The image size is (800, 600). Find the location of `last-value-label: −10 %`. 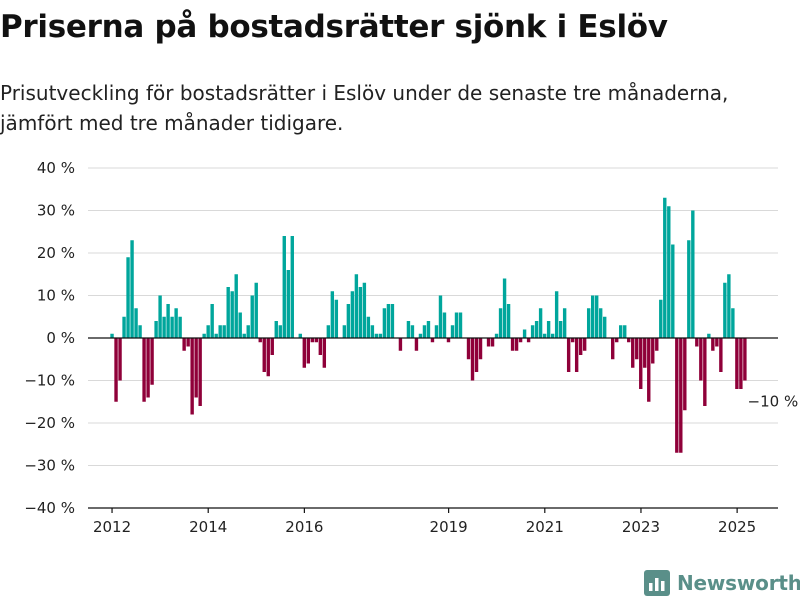

last-value-label: −10 % is located at coordinates (773, 402).